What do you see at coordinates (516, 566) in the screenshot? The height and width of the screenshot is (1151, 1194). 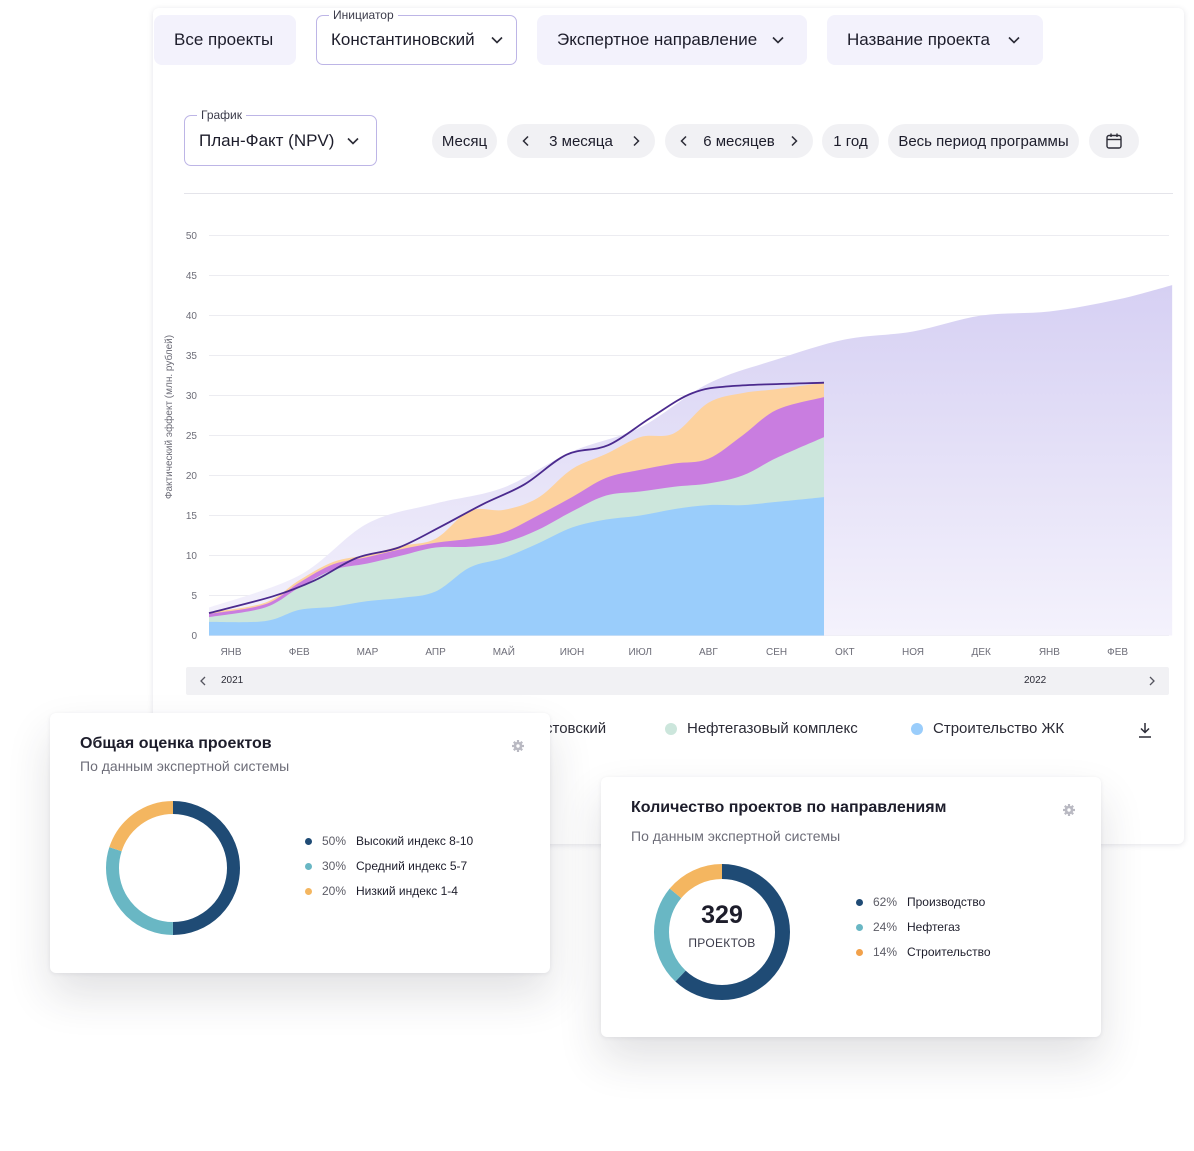 I see `construction-area` at bounding box center [516, 566].